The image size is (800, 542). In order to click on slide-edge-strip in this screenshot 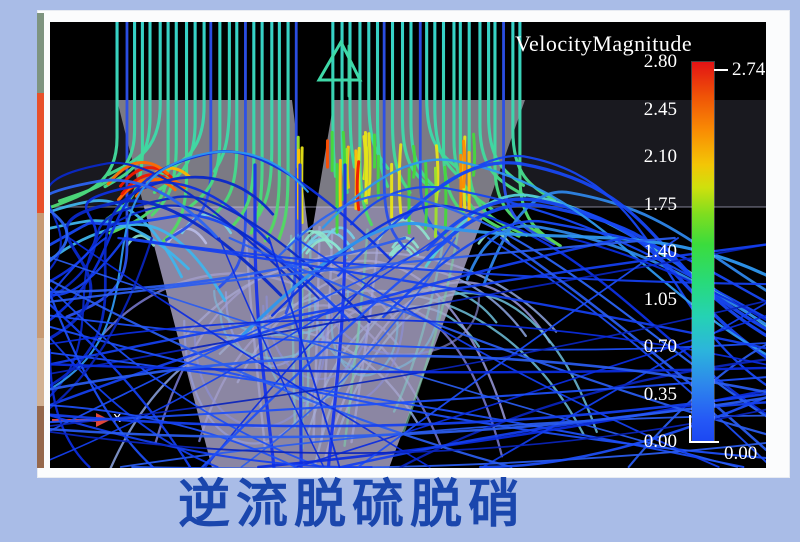, I will do `click(40, 240)`.